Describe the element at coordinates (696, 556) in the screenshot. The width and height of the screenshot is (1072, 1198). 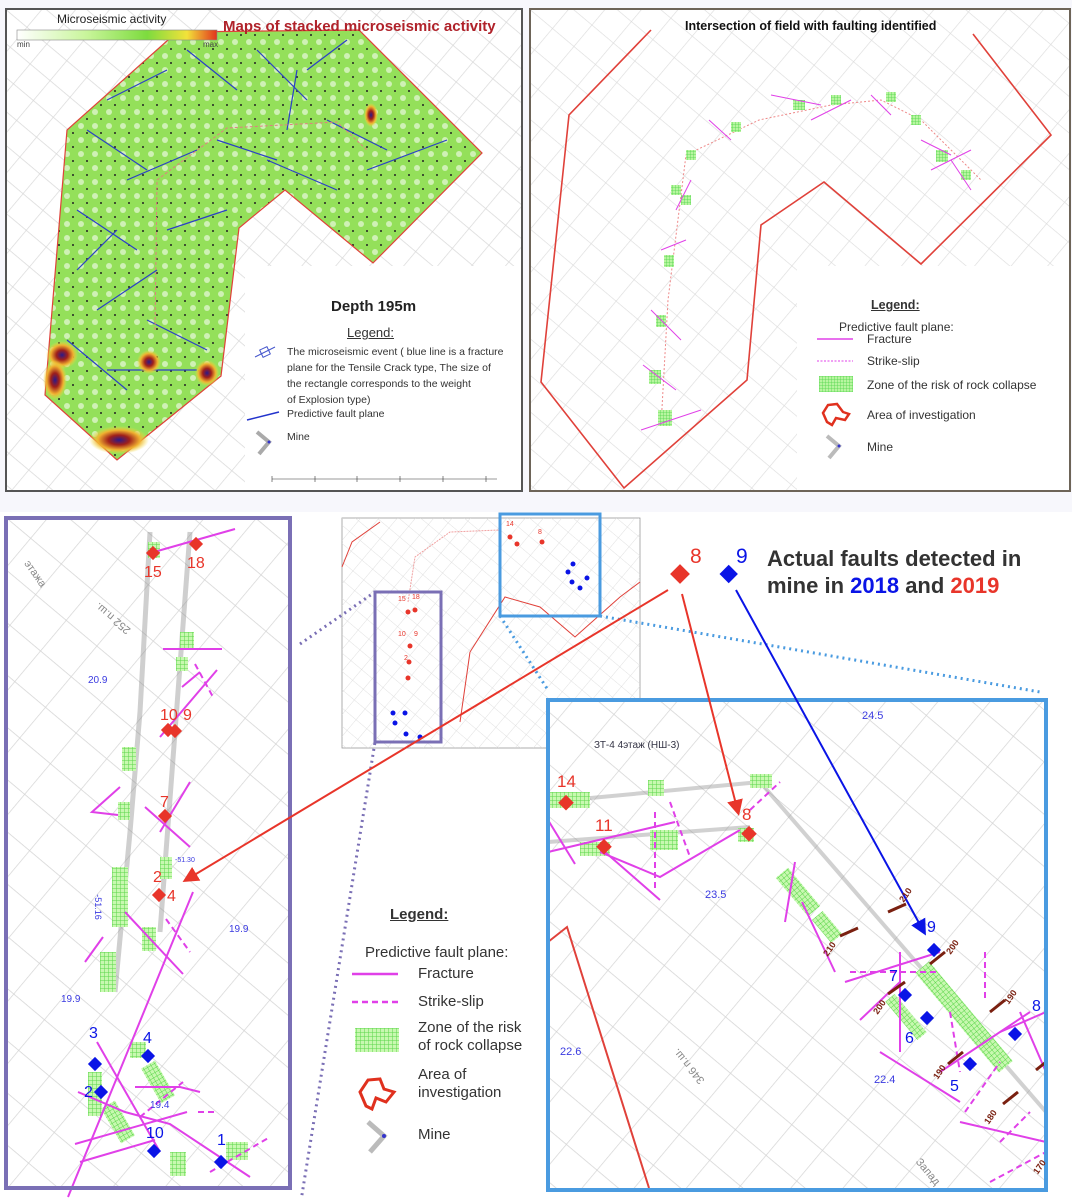
I see `key-2019-label: 8` at that location.